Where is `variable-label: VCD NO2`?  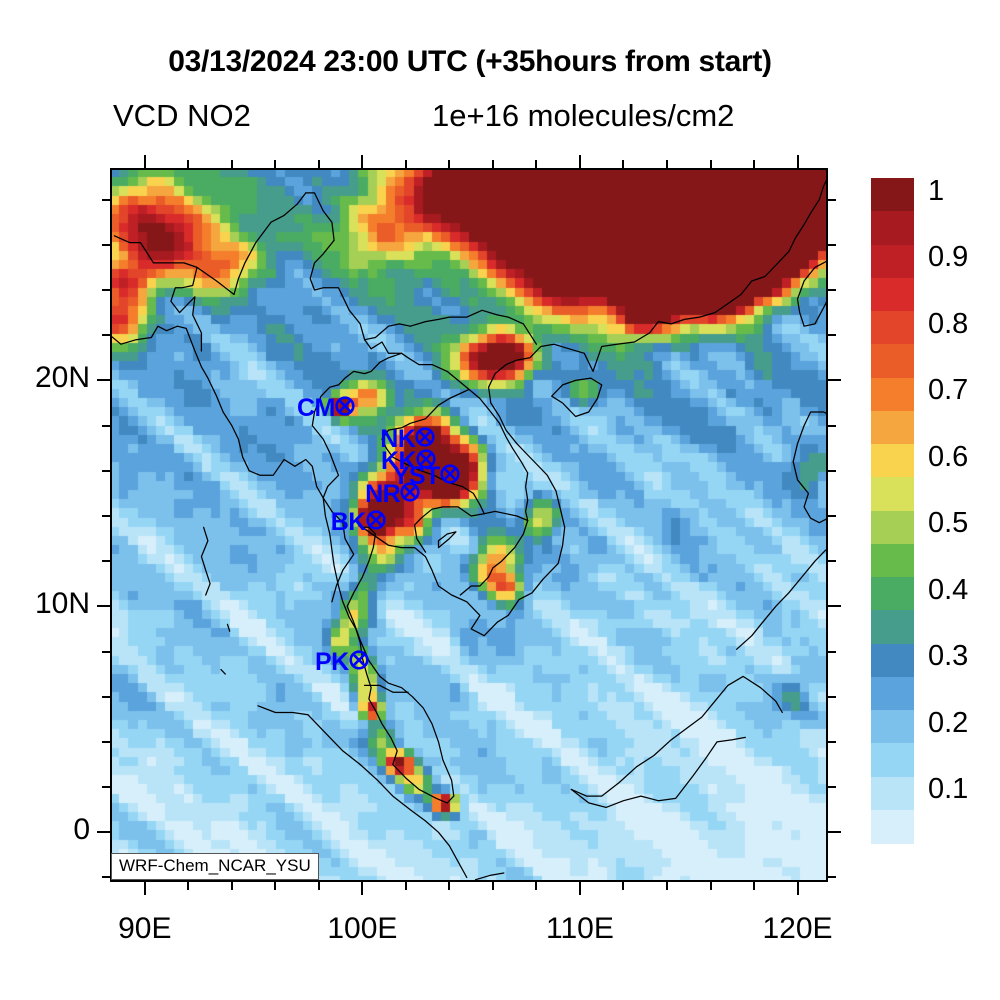
variable-label: VCD NO2 is located at coordinates (182, 115).